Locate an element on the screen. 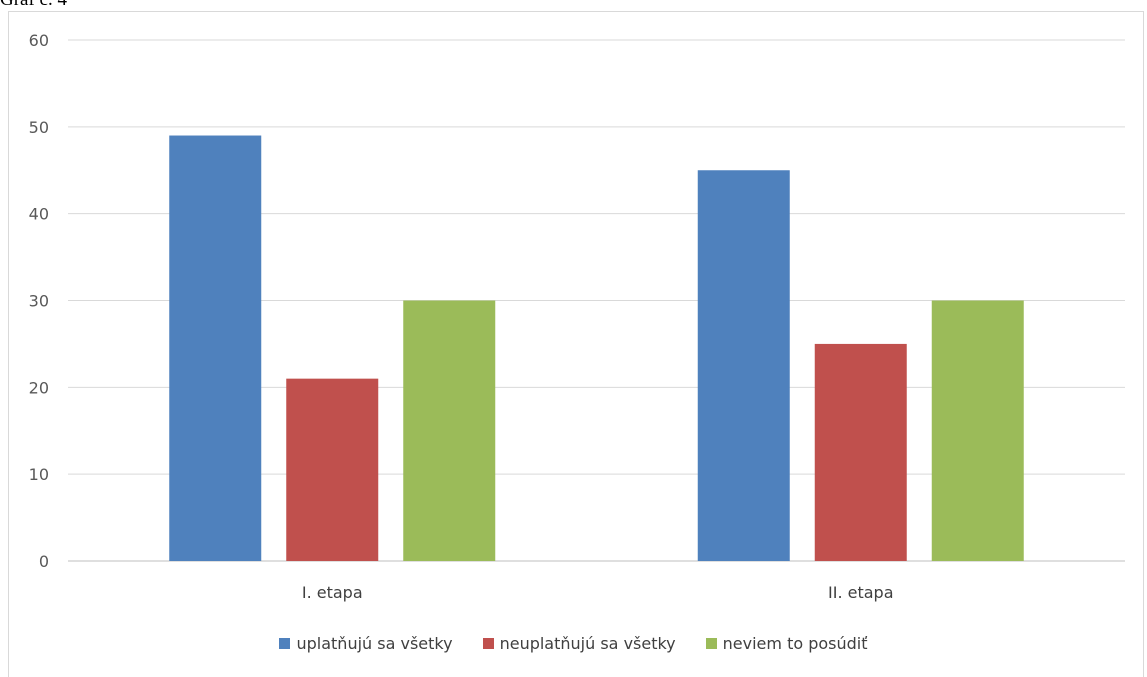  legend-item: neuplatňujú sa všetky is located at coordinates (579, 643).